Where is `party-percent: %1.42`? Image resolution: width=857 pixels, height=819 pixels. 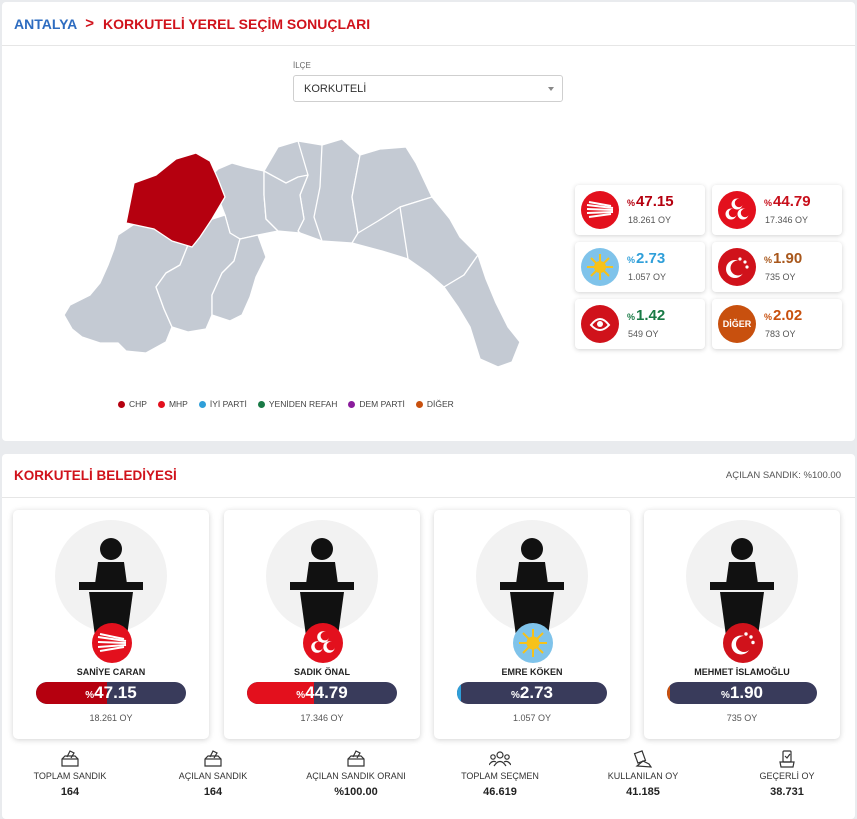 party-percent: %1.42 is located at coordinates (646, 315).